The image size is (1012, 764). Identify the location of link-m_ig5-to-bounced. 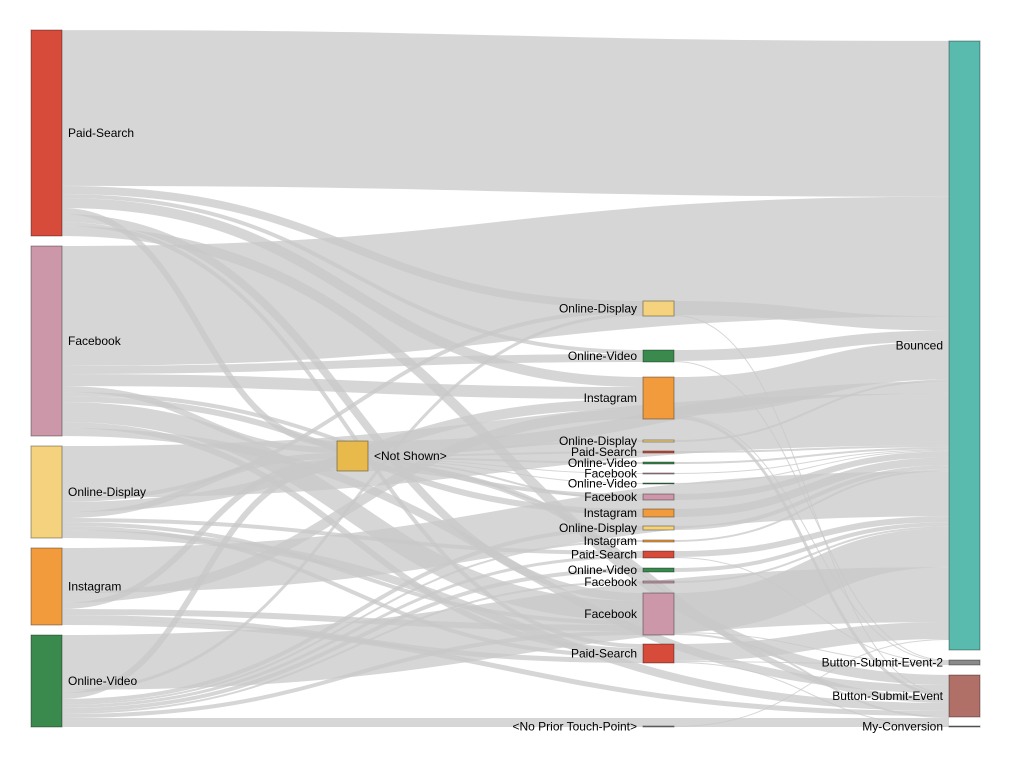
(811, 505).